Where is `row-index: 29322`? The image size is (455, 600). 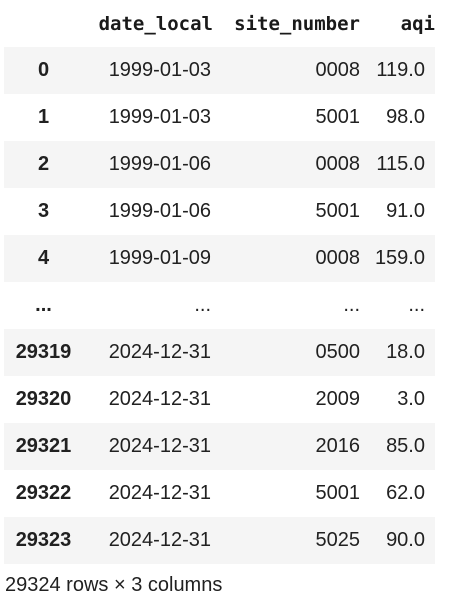 row-index: 29322 is located at coordinates (43, 493).